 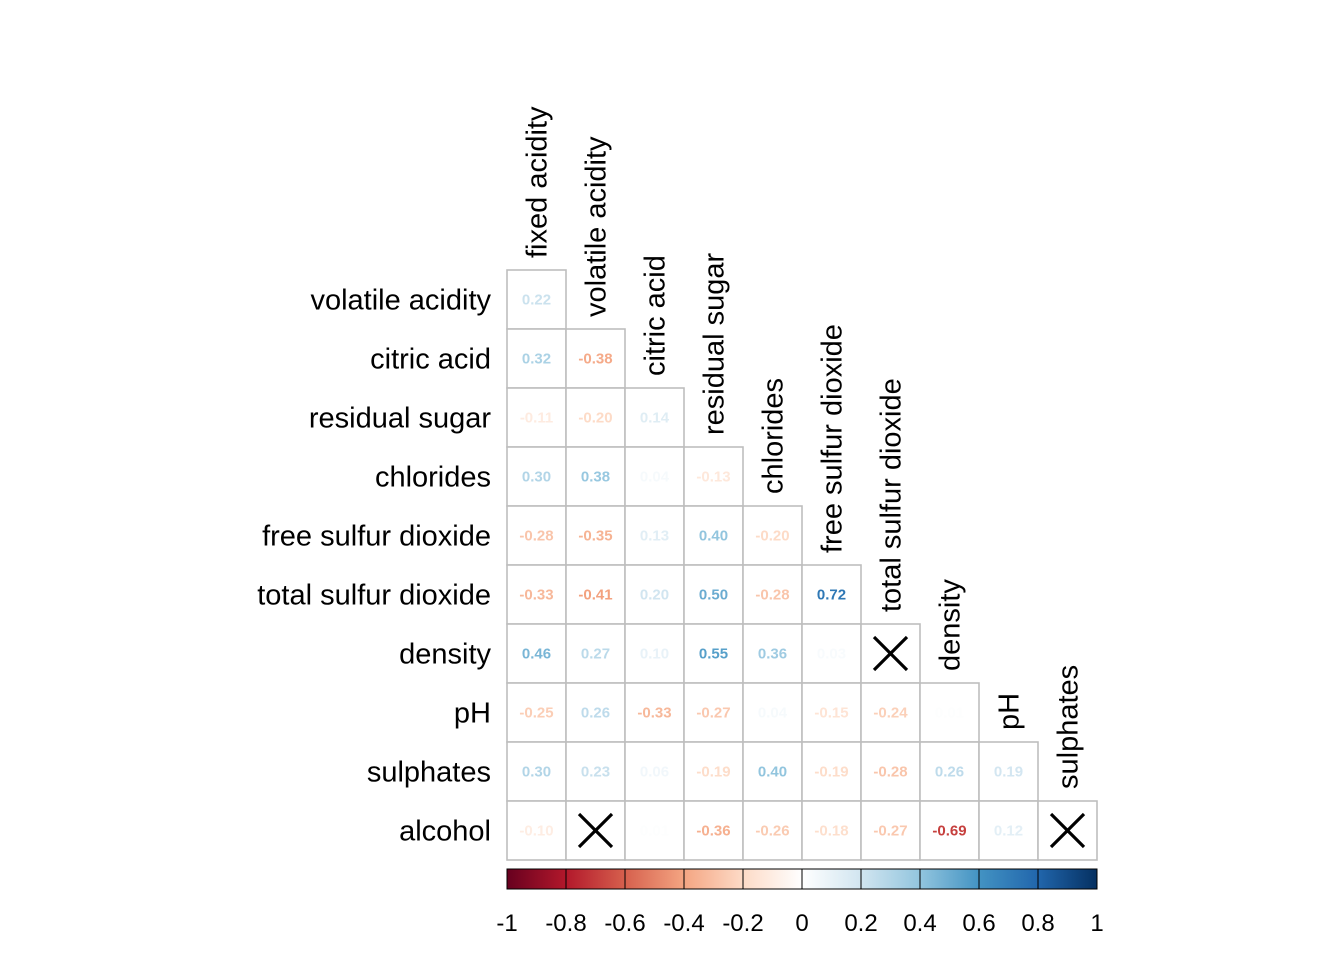 What do you see at coordinates (565, 923) in the screenshot?
I see `colorbar-tick-label: -0.8` at bounding box center [565, 923].